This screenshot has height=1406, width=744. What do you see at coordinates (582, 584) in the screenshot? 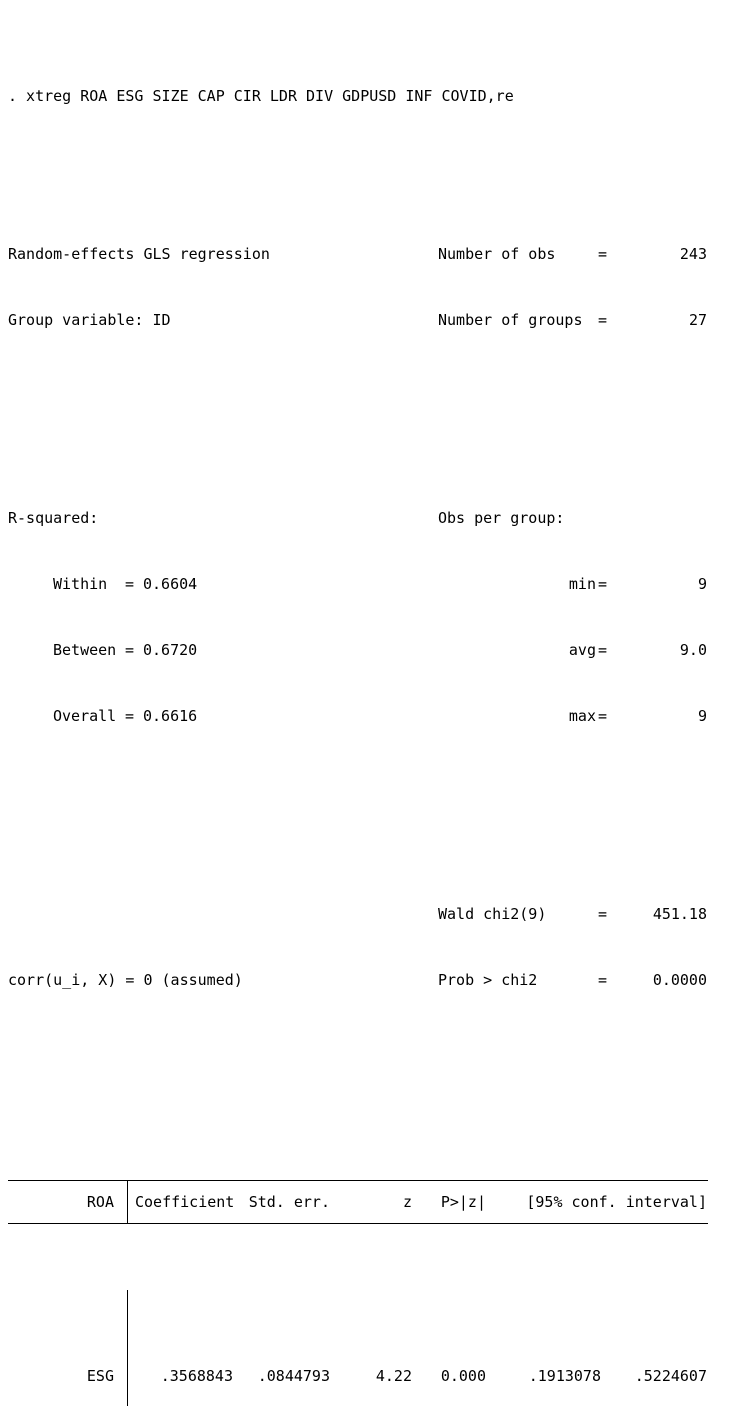
I see `stat-label: min` at bounding box center [582, 584].